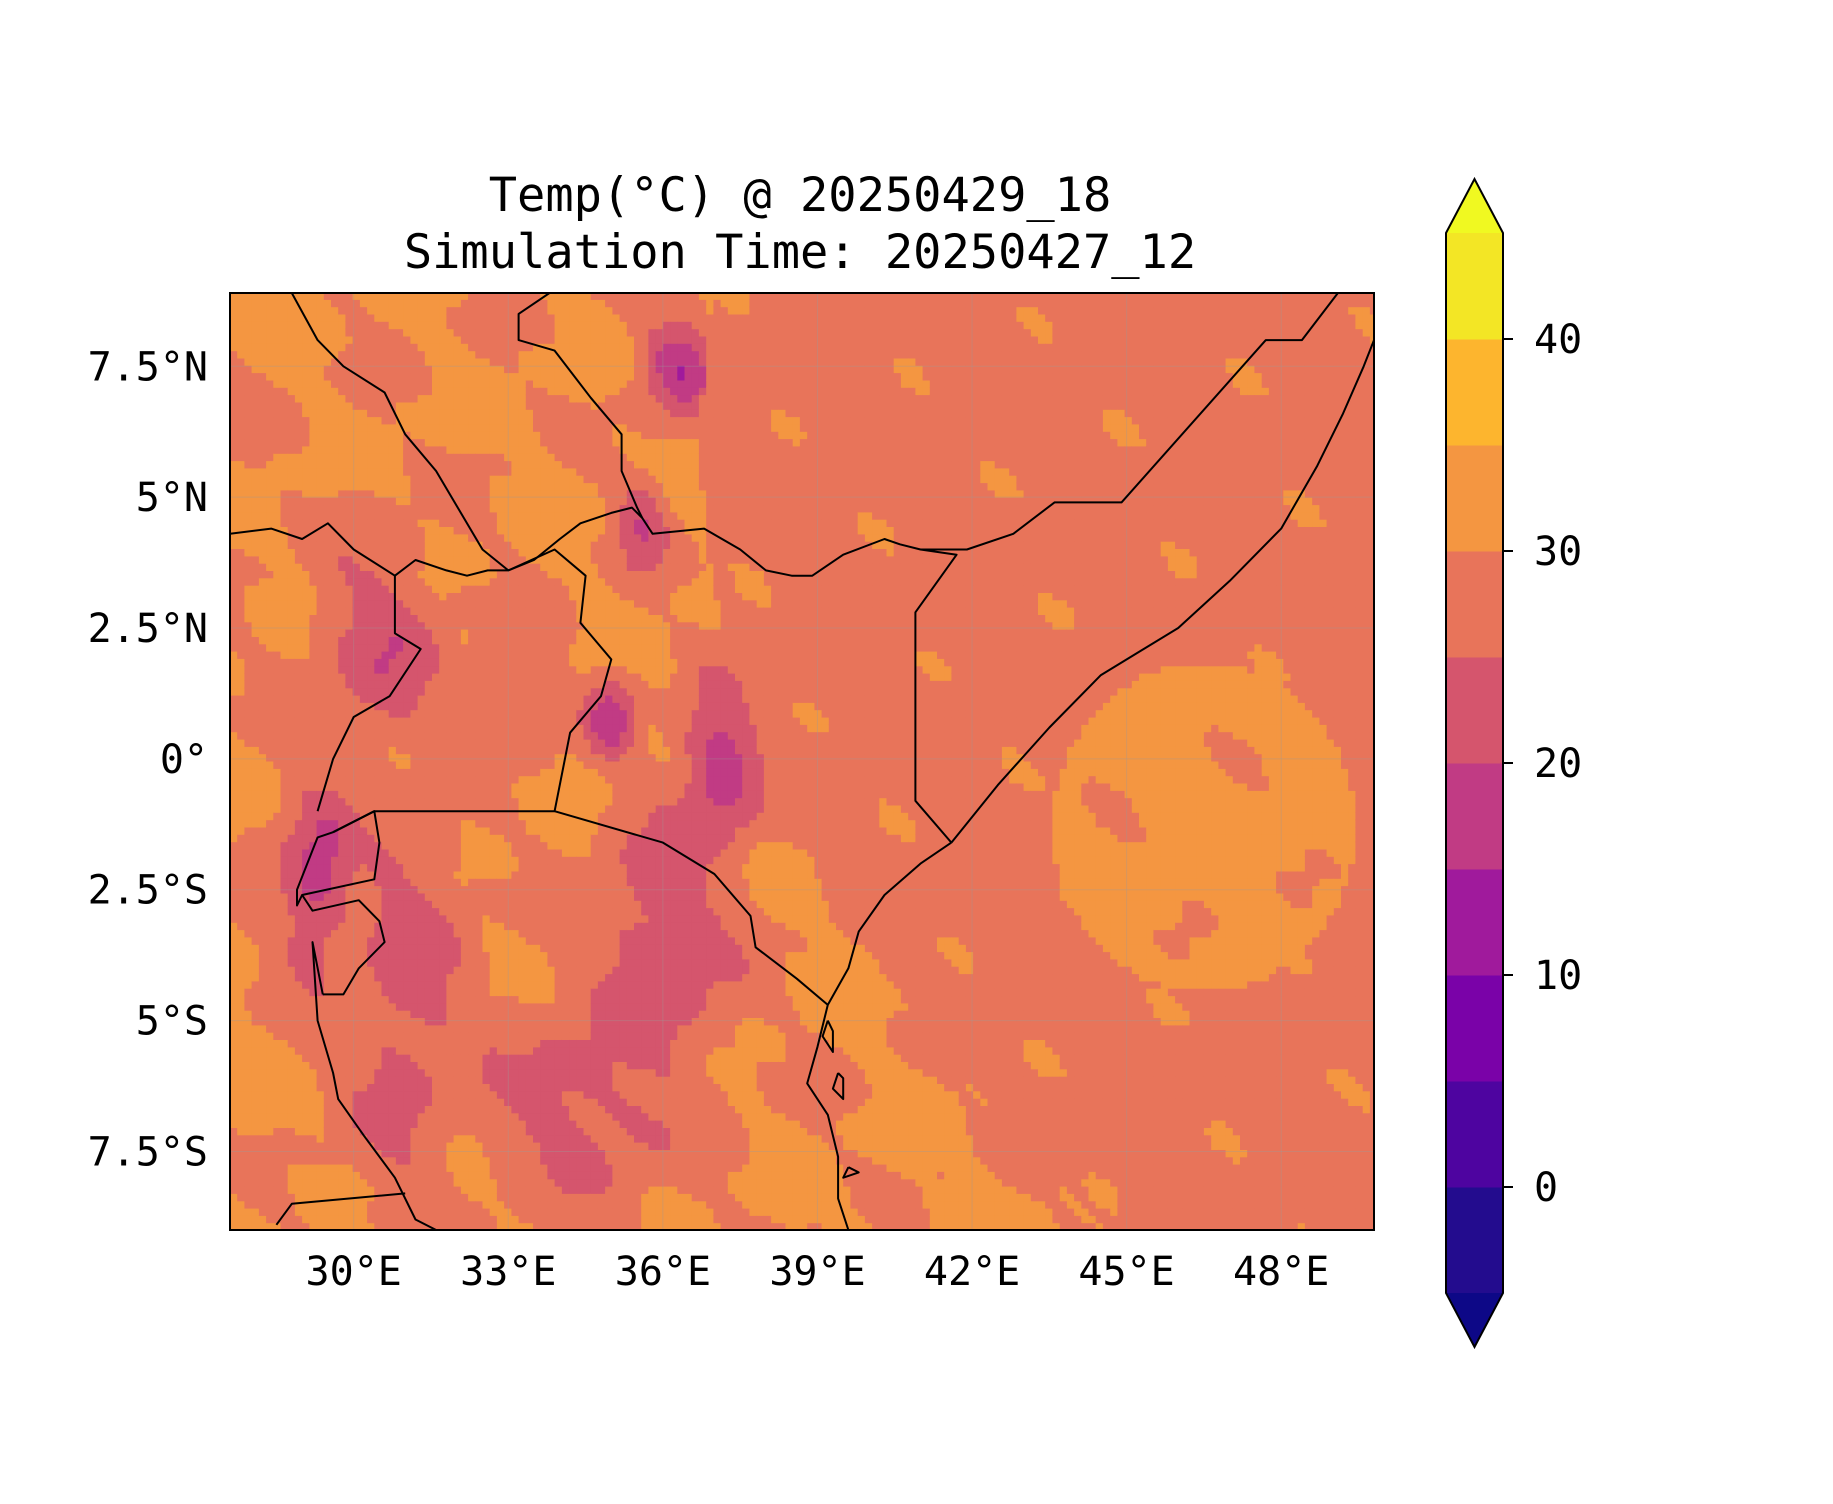  Describe the element at coordinates (1474, 206) in the screenshot. I see `colorbar-over-arrow` at that location.